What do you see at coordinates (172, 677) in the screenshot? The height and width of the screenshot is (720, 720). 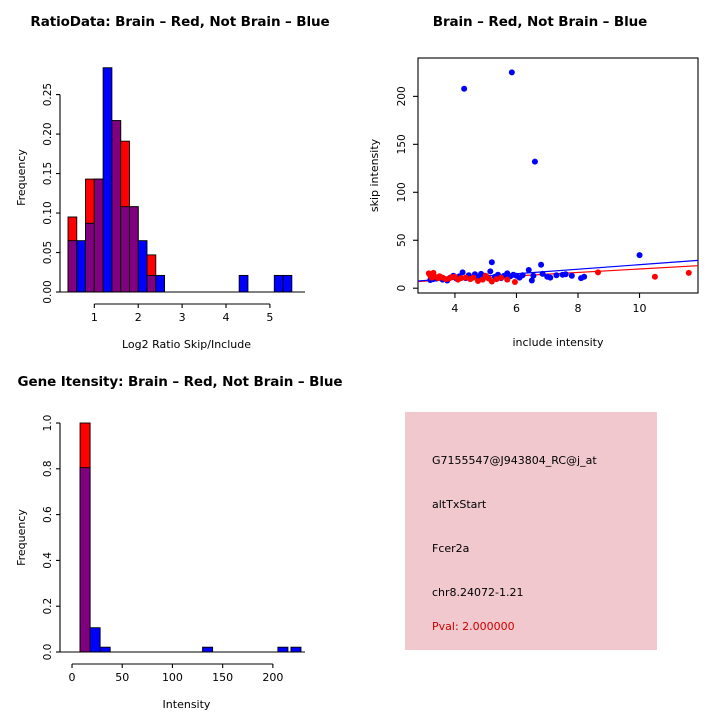 I see `x-axis-tick-label: 100` at bounding box center [172, 677].